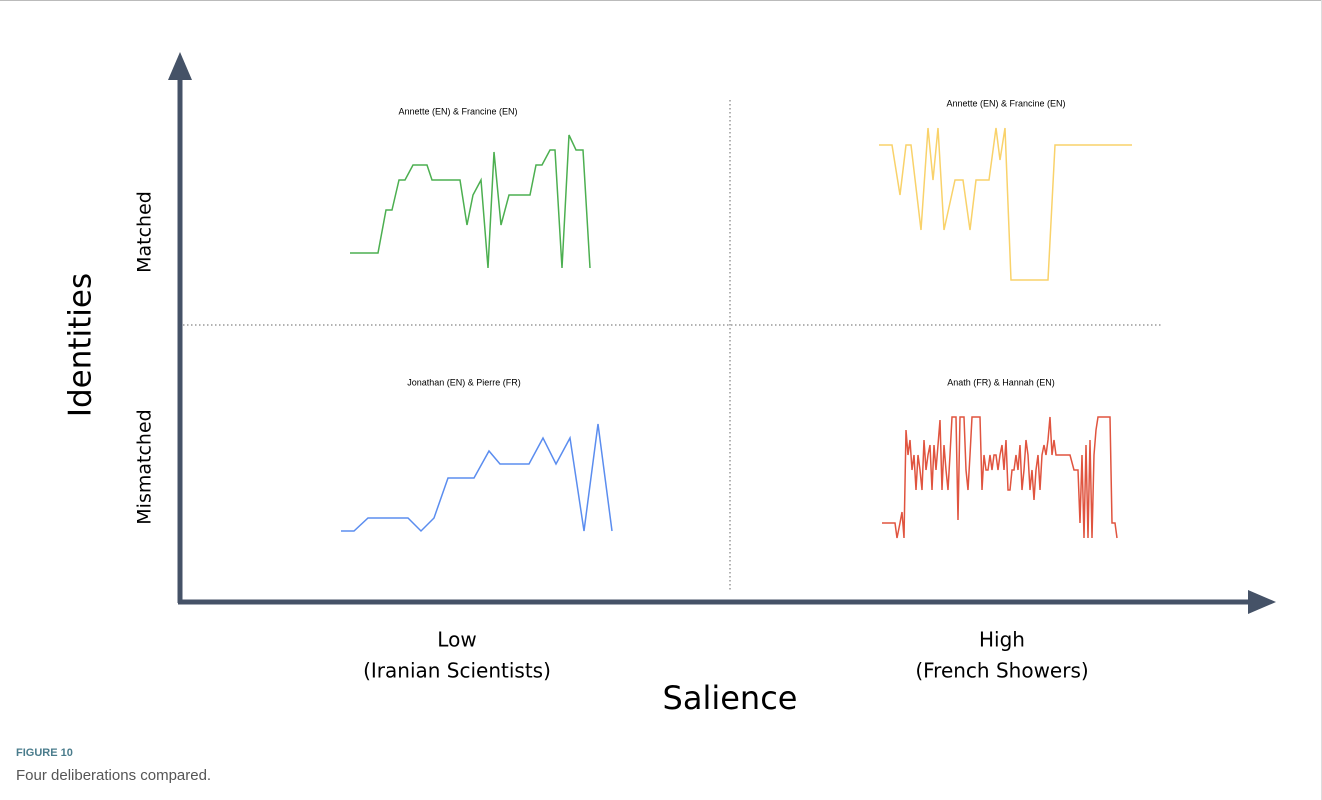 This screenshot has width=1322, height=800. What do you see at coordinates (145, 232) in the screenshot?
I see `y-category: Matched` at bounding box center [145, 232].